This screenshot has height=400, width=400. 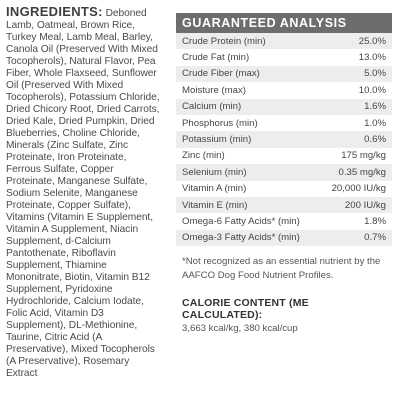 What do you see at coordinates (284, 57) in the screenshot?
I see `analysis-row: Crude Fat (min) 13.0%` at bounding box center [284, 57].